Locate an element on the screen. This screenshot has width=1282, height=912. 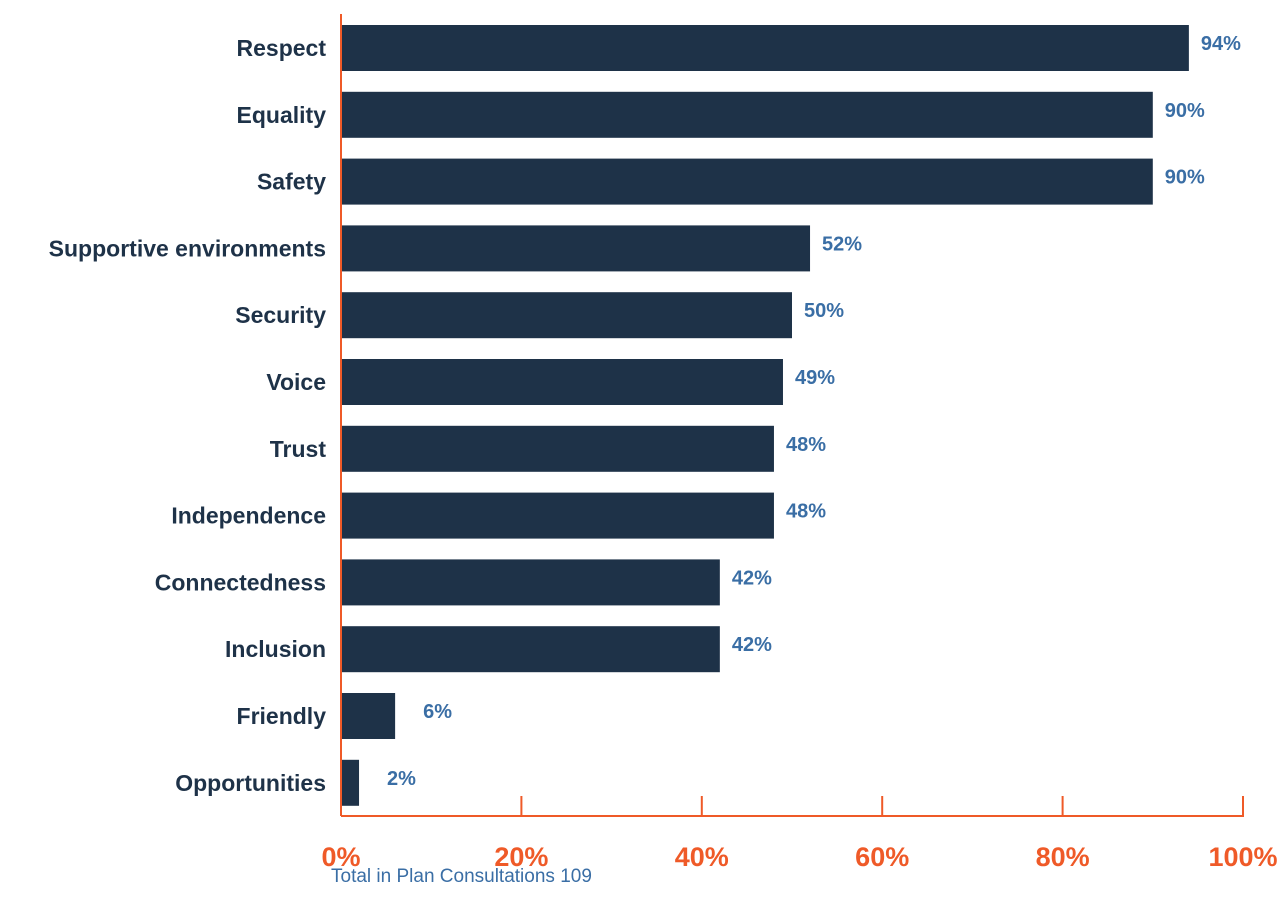
category-label-inclusion: Inclusion is located at coordinates (275, 649).